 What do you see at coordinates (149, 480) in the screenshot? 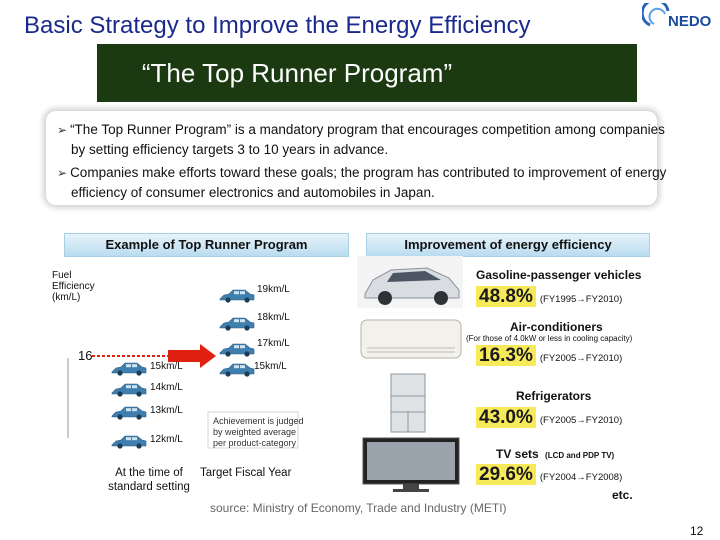
I see `time-label: At the time of standard setting` at bounding box center [149, 480].